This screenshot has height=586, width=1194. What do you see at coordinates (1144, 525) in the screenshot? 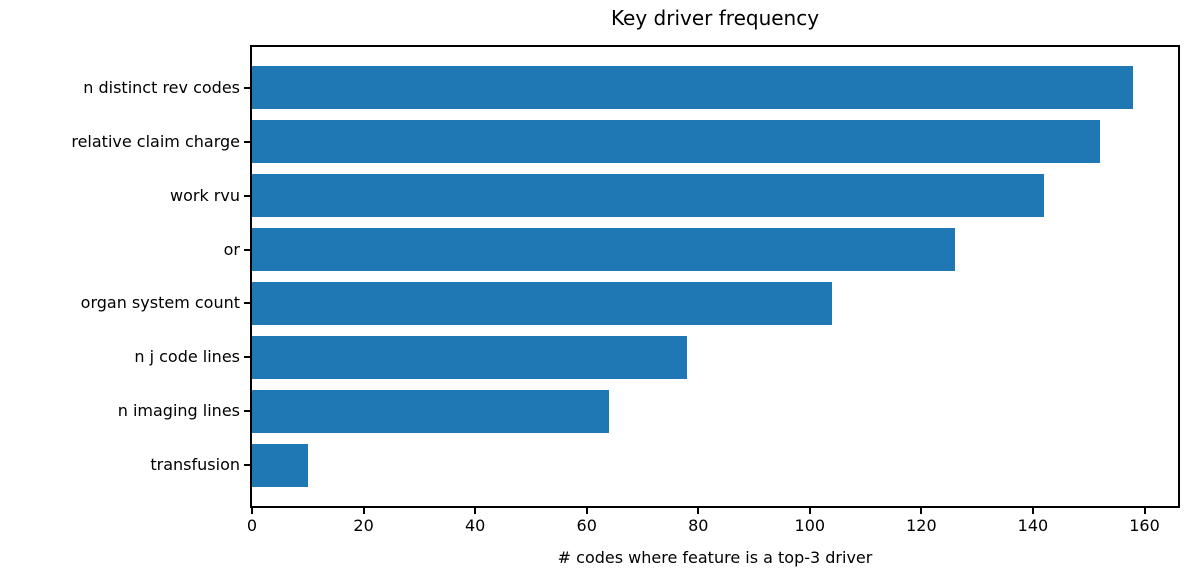
I see `x-tick-label-8: 160` at bounding box center [1144, 525].